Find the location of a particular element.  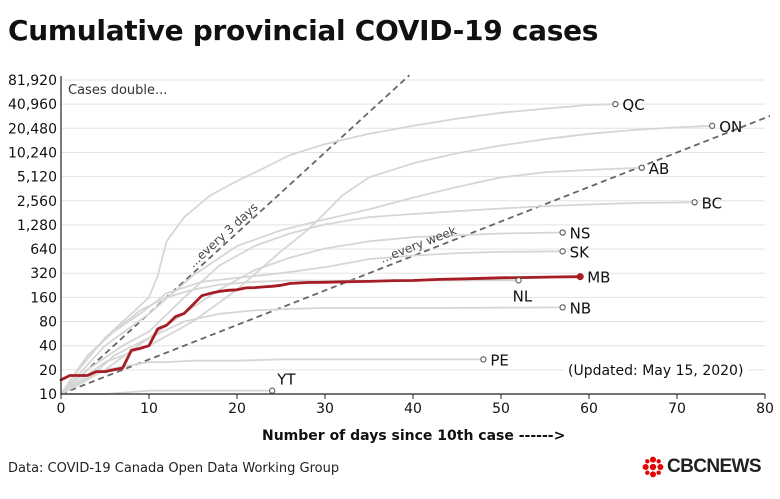

series-endpoint-ab is located at coordinates (641, 167).